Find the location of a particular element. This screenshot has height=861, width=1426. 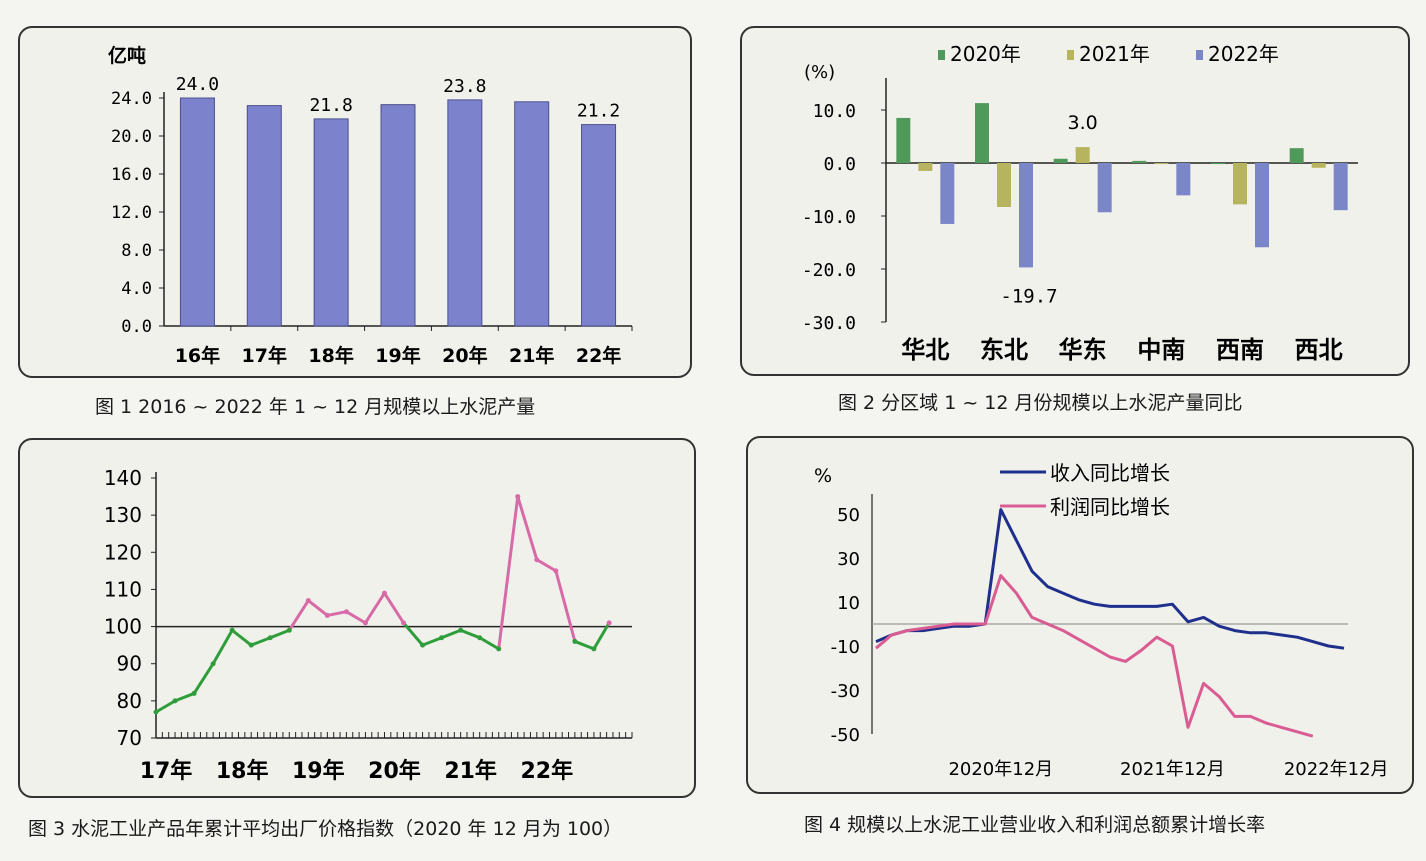

y-tick-label: 12.0 is located at coordinates (131, 213).